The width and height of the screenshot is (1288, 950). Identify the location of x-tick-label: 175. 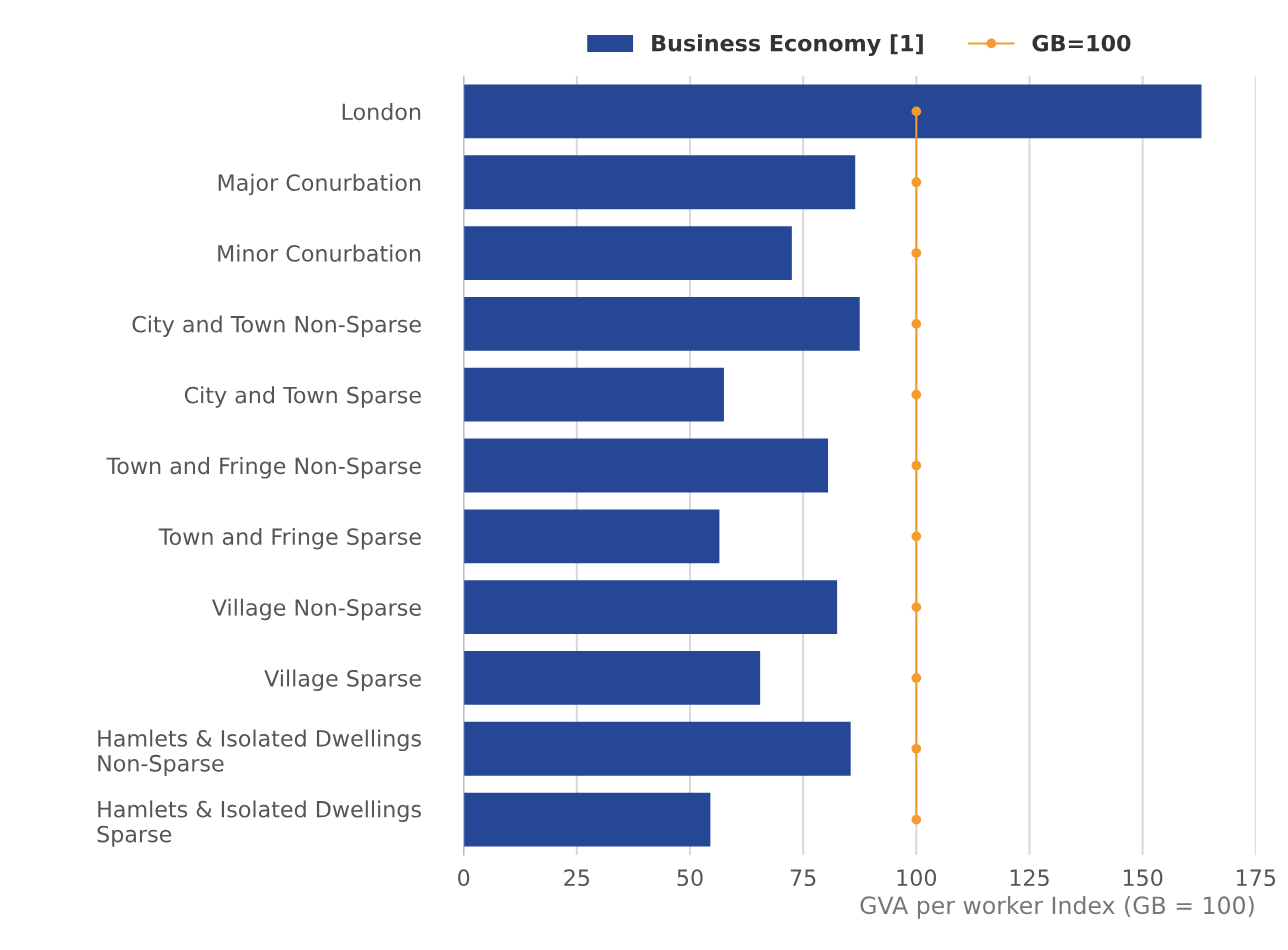
(1256, 878).